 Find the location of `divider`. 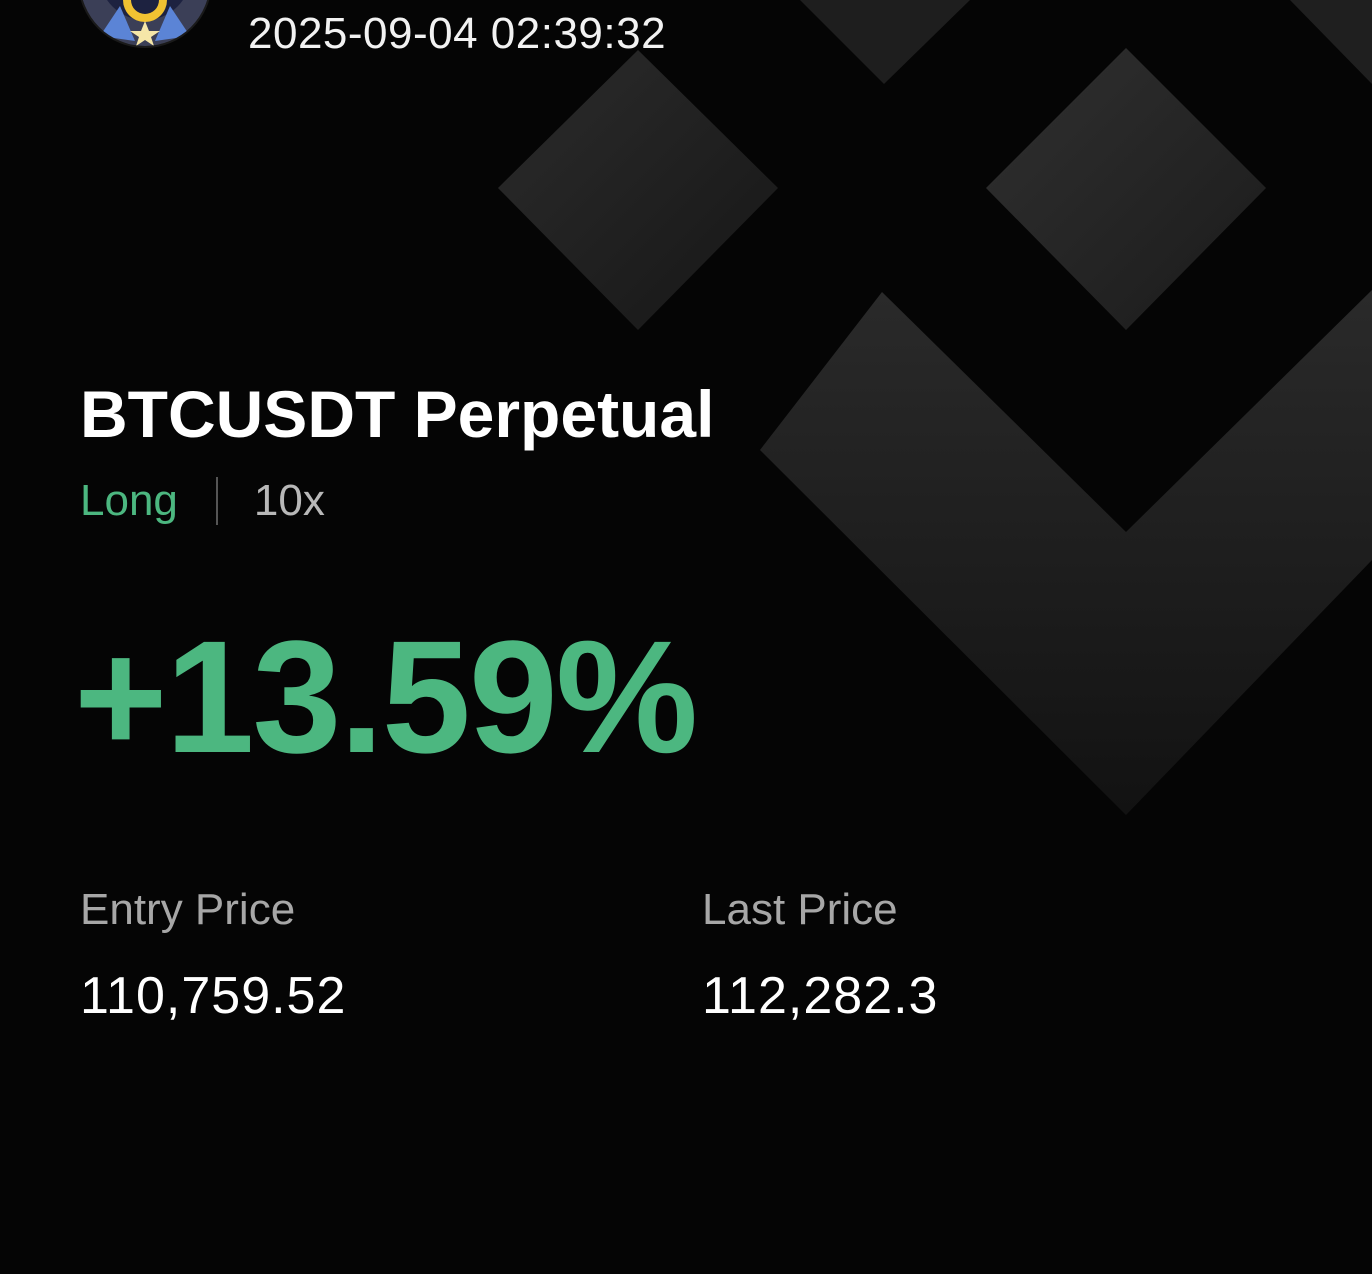

divider is located at coordinates (216, 501).